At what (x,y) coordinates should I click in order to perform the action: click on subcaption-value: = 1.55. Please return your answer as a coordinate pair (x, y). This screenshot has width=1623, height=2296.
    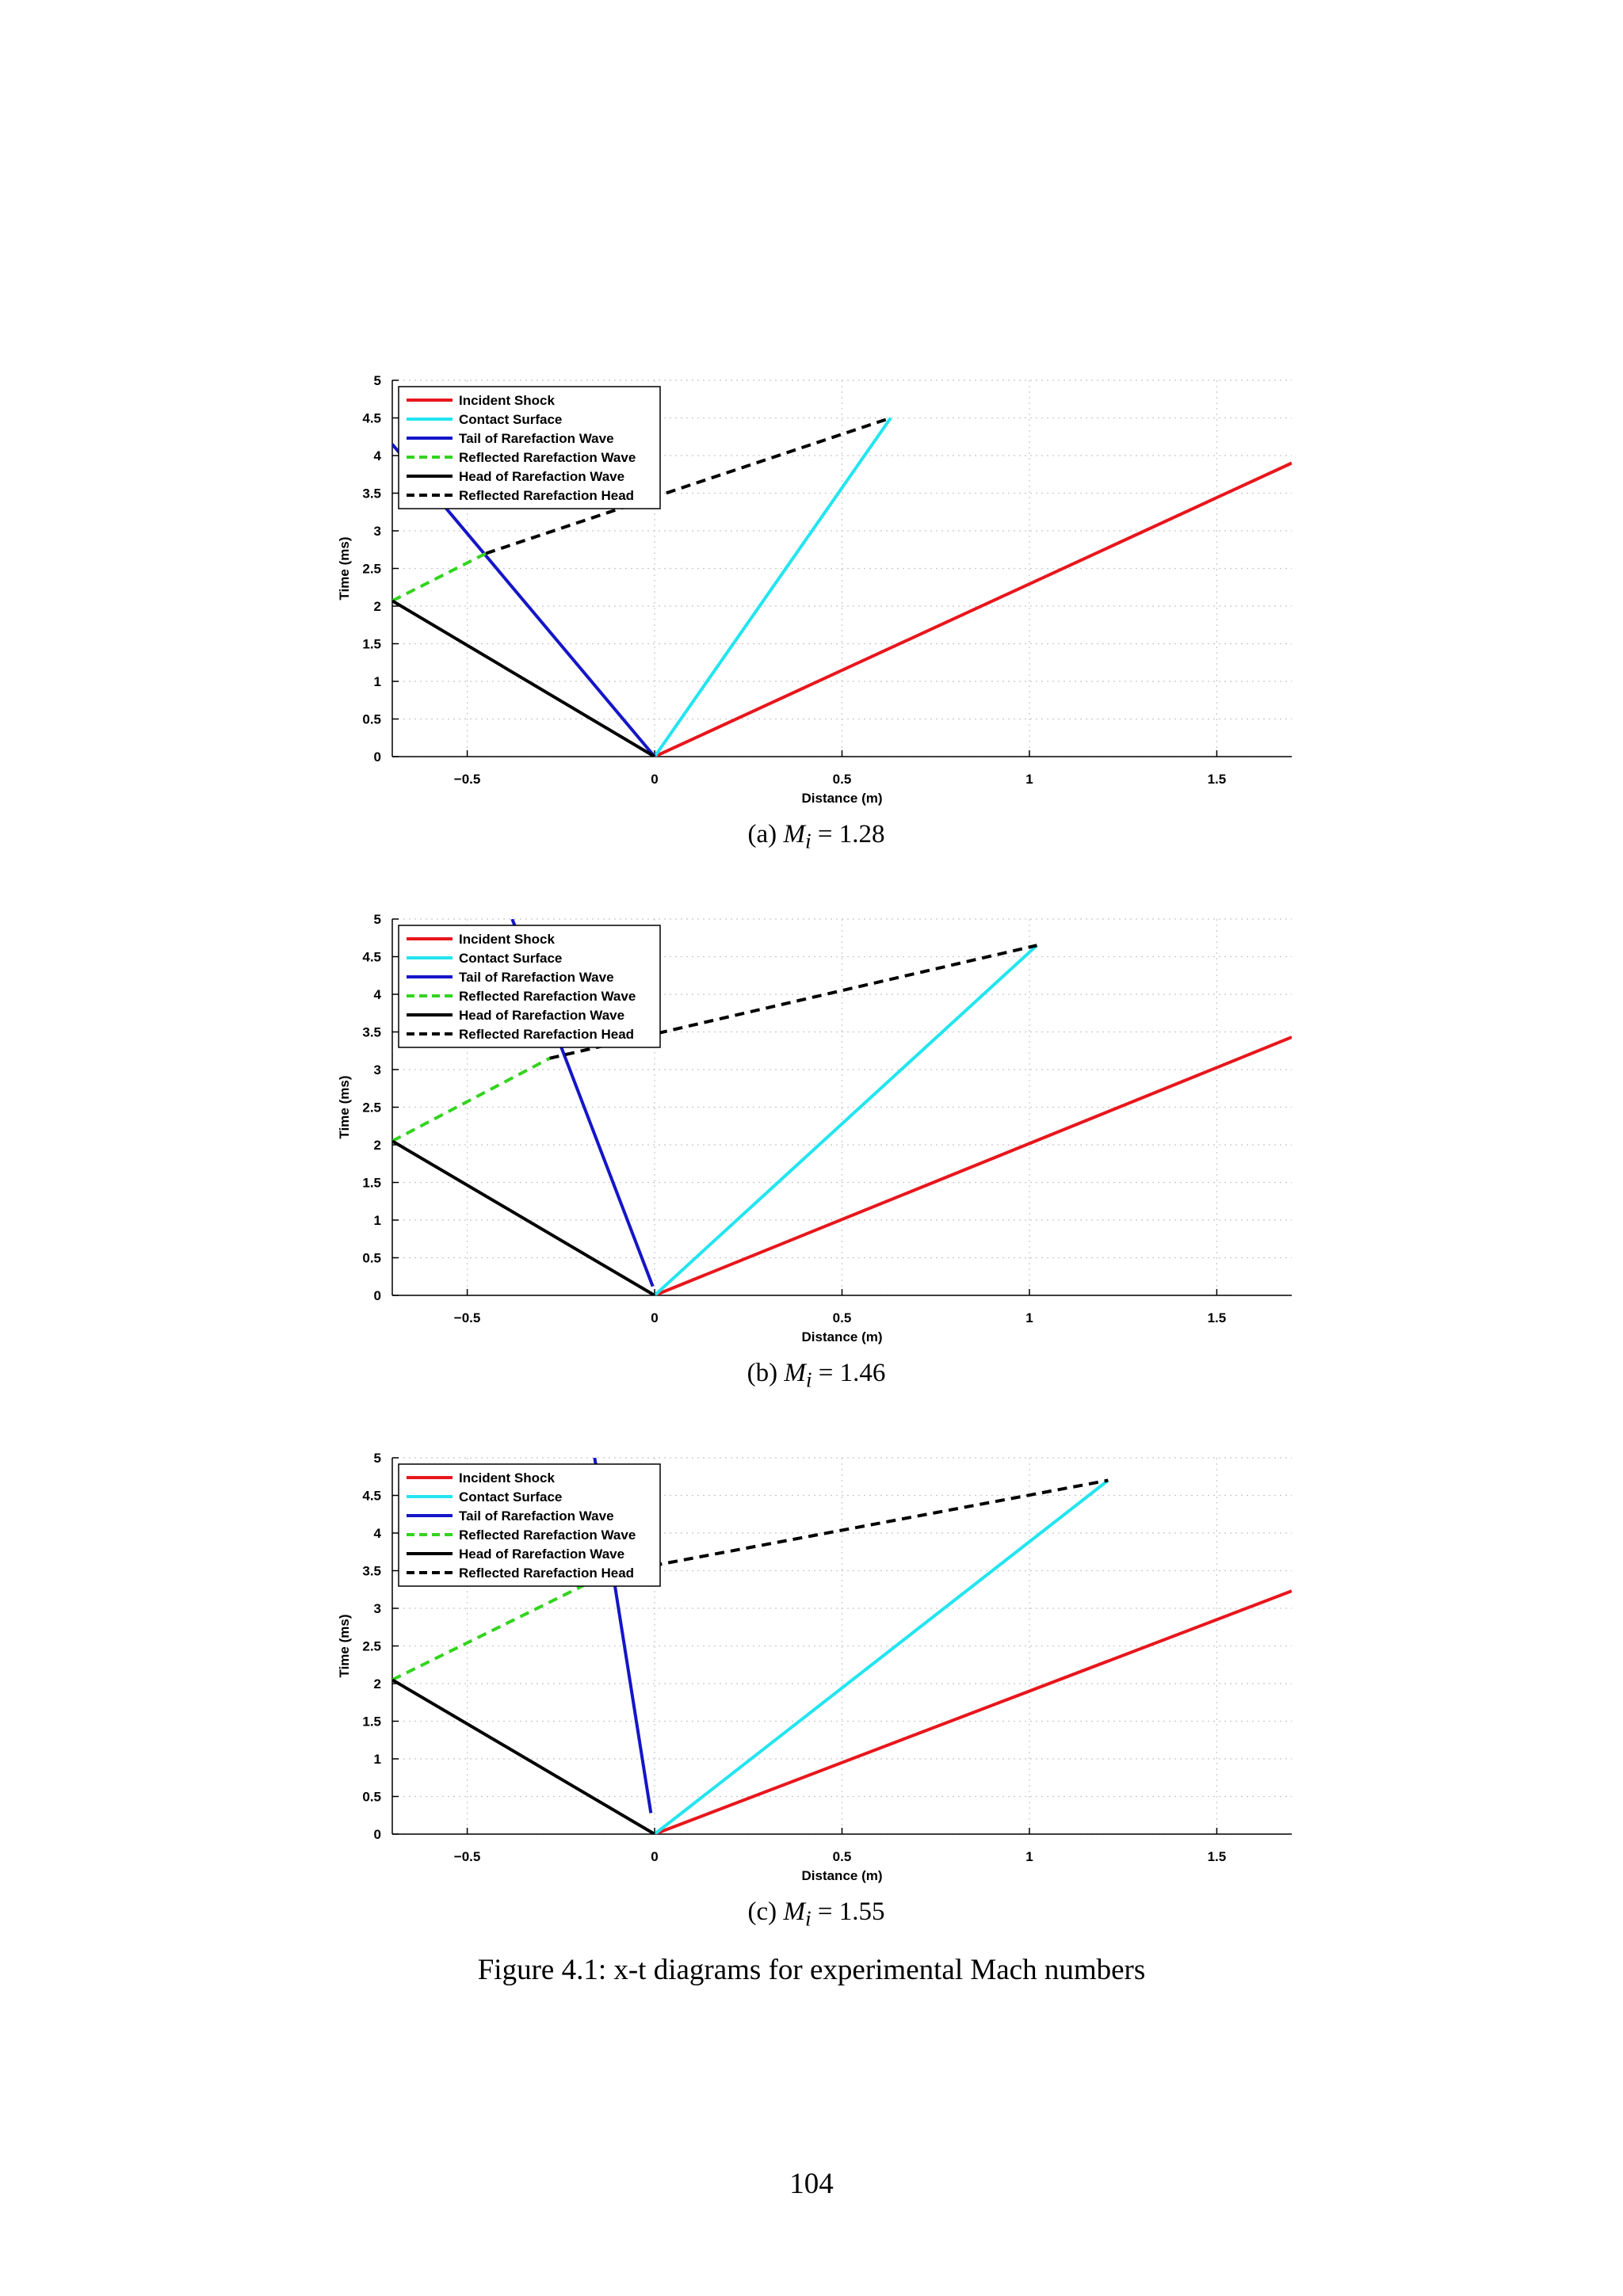
    Looking at the image, I should click on (851, 1911).